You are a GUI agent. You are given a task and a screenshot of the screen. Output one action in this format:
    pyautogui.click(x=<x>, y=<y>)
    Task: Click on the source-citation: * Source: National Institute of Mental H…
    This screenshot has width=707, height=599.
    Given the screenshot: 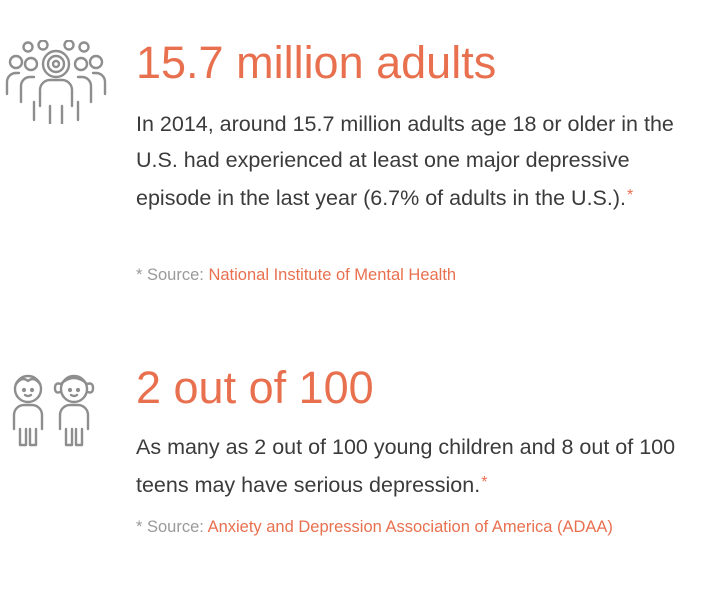 What is the action you would take?
    pyautogui.click(x=406, y=275)
    